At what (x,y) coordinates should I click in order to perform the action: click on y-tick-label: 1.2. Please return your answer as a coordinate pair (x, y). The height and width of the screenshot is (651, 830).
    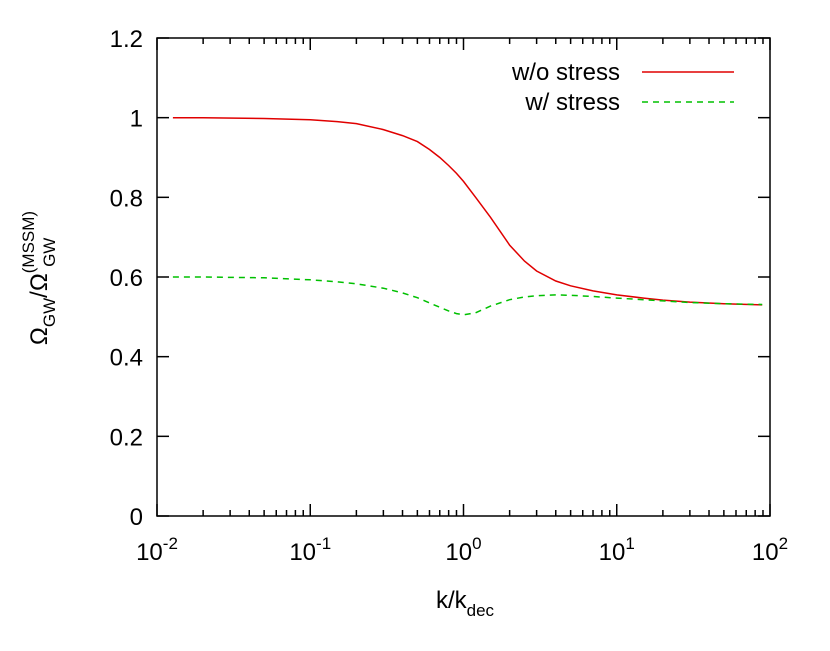
    Looking at the image, I should click on (126, 39).